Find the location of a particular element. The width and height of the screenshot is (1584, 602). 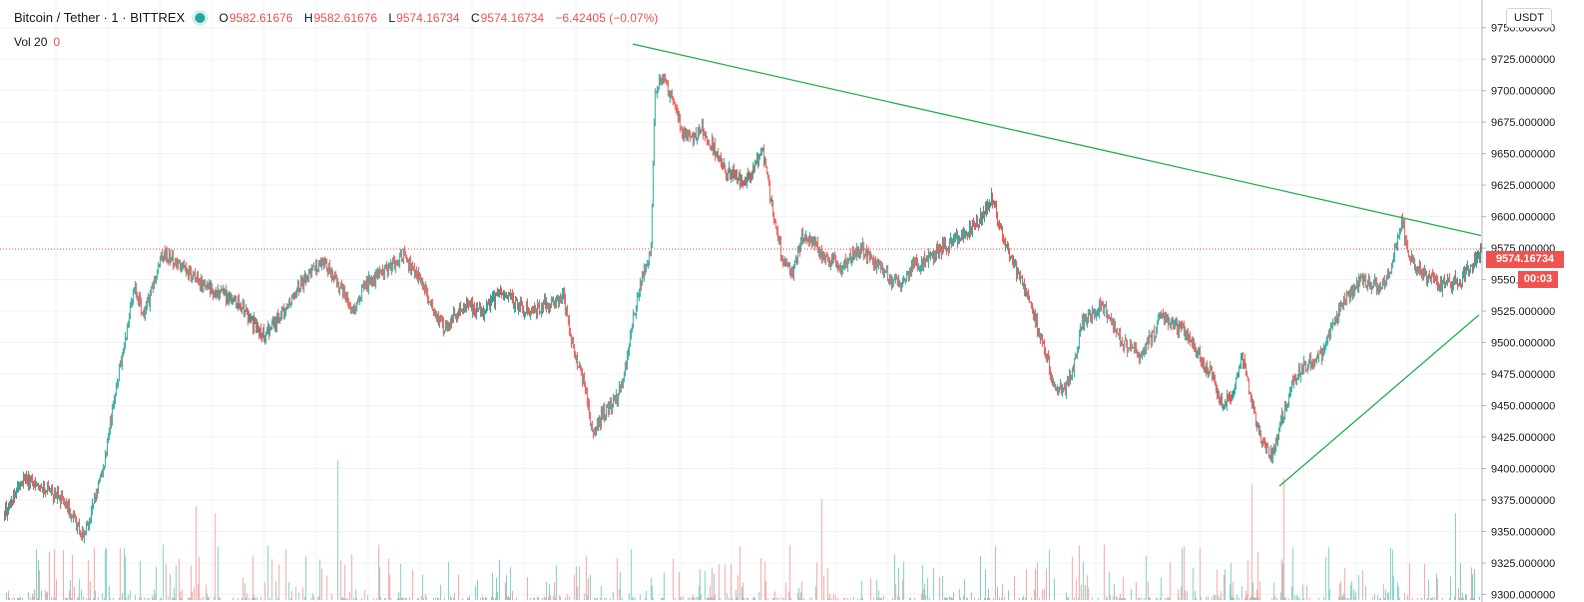

price-axis-tick-label: 9625.000000 is located at coordinates (1523, 186).